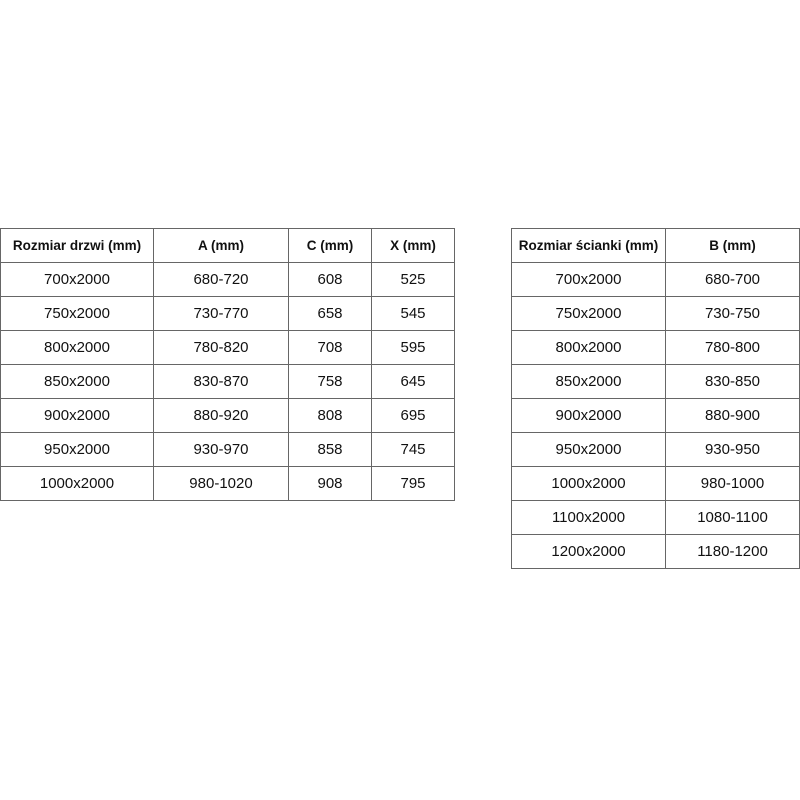 Image resolution: width=800 pixels, height=800 pixels. I want to click on table-cell: 930-970, so click(221, 449).